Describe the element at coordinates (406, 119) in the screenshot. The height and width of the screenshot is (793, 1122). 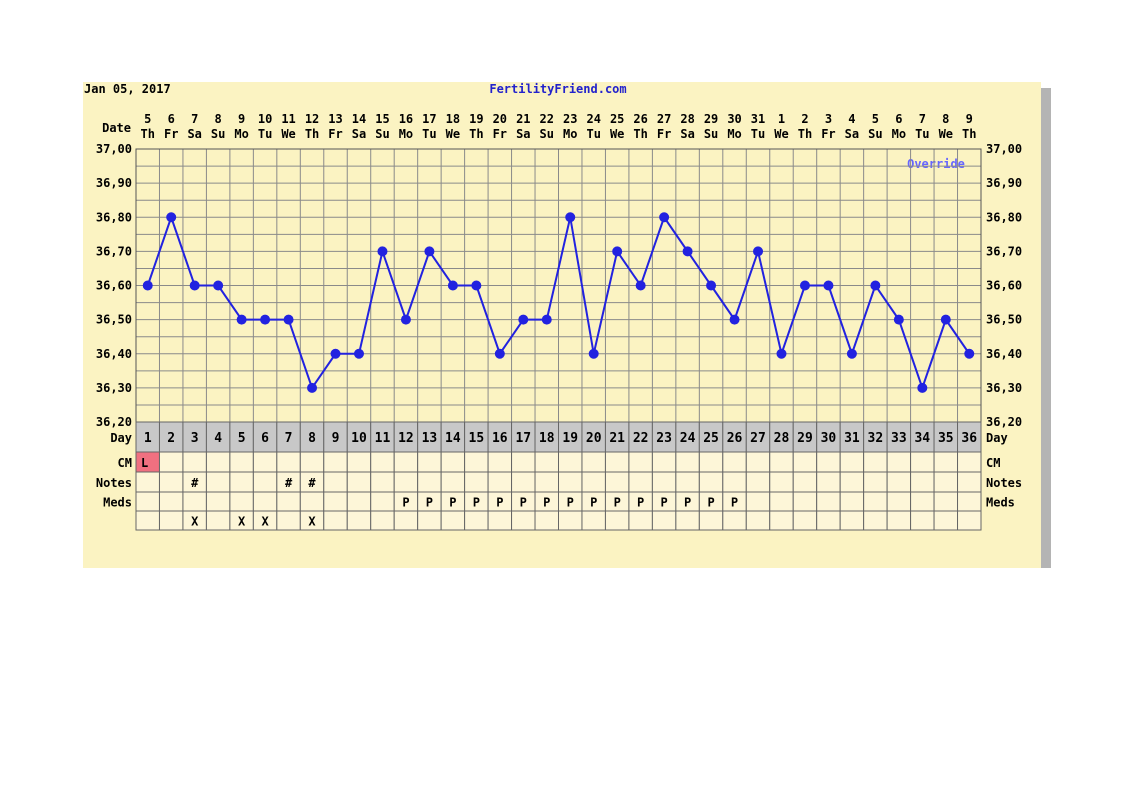
I see `date-label: 16` at that location.